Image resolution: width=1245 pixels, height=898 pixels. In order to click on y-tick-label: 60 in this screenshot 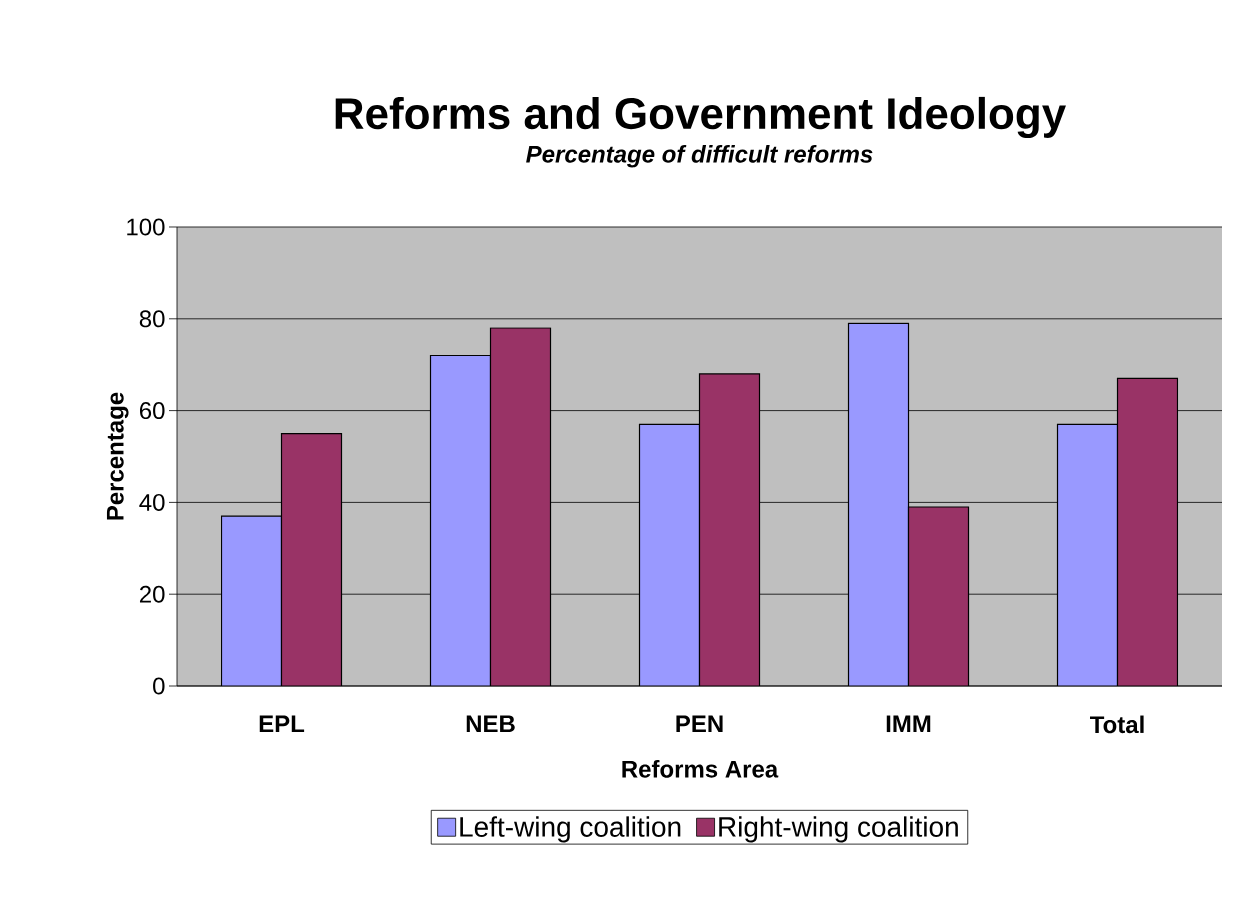, I will do `click(152, 411)`.